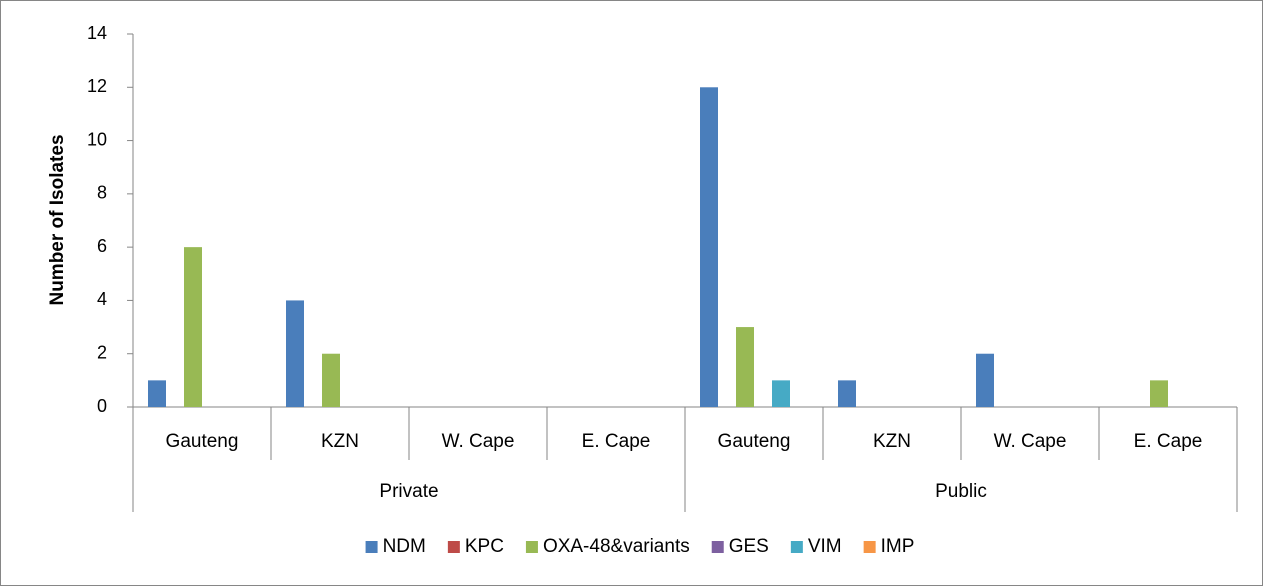 This screenshot has height=586, width=1263. Describe the element at coordinates (102, 406) in the screenshot. I see `y-tick-label: 0` at that location.